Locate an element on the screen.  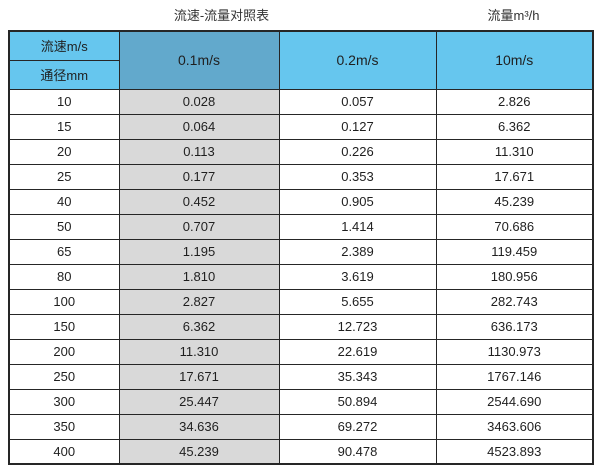
table-row: 100 2.827 5.655 282.743 is located at coordinates (301, 301).